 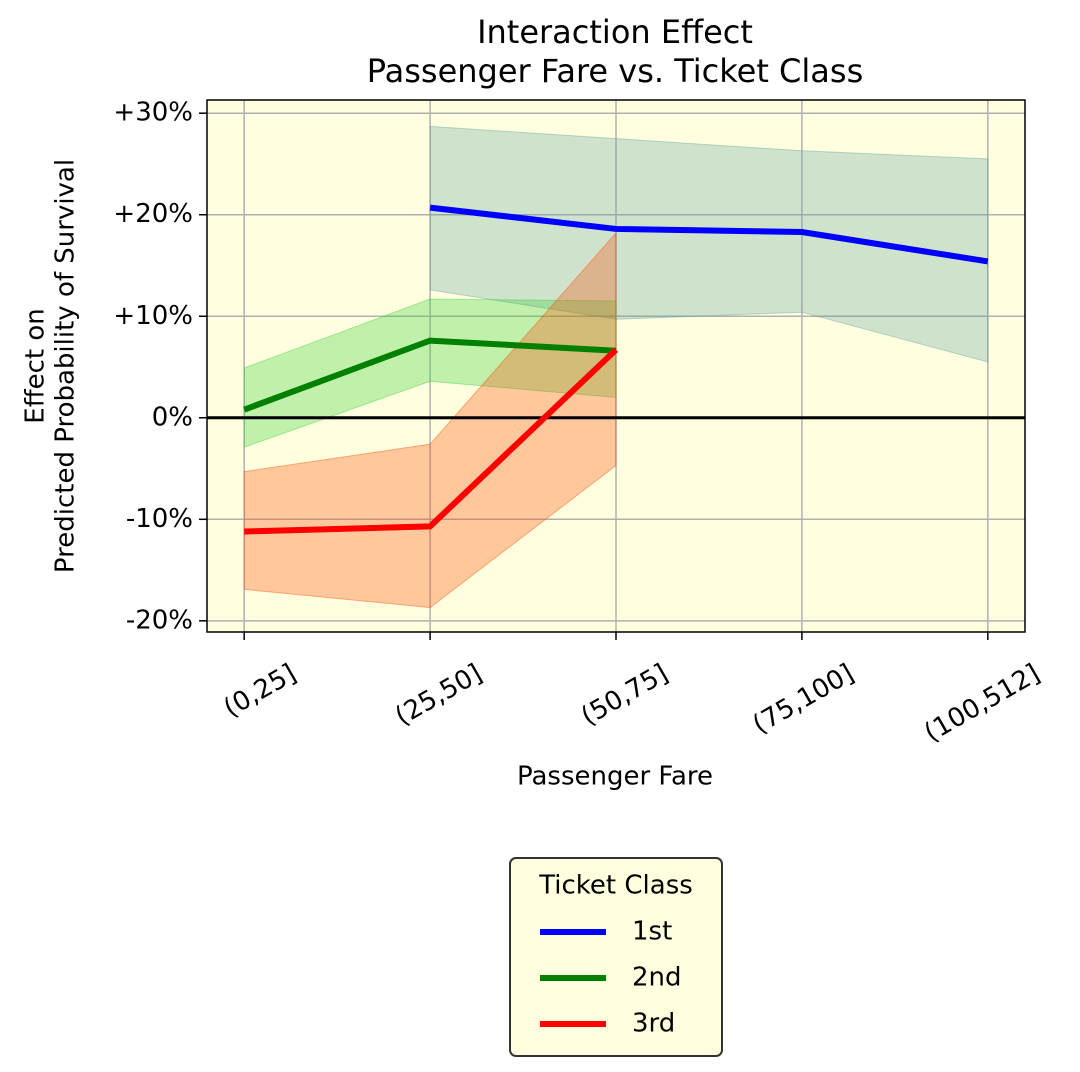 I want to click on chart-title: Passenger Fare vs. Ticket Class, so click(x=615, y=71).